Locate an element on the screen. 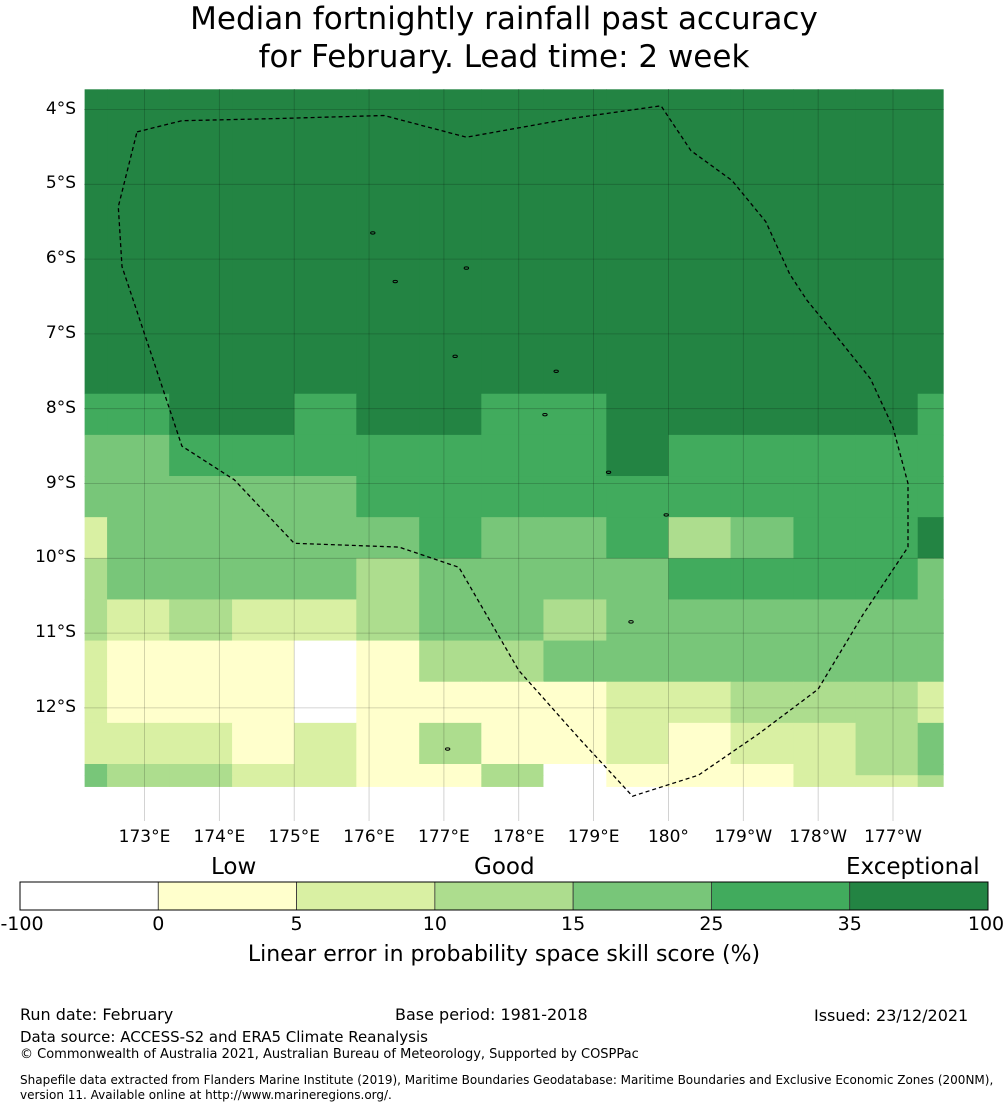 The height and width of the screenshot is (1110, 1008). colorbar-frame is located at coordinates (504, 896).